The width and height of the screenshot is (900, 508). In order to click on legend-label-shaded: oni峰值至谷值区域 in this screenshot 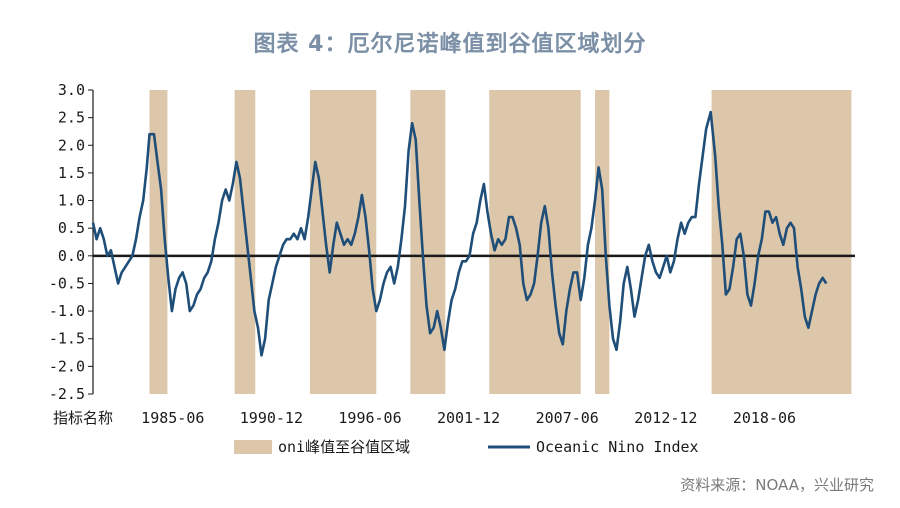, I will do `click(344, 447)`.